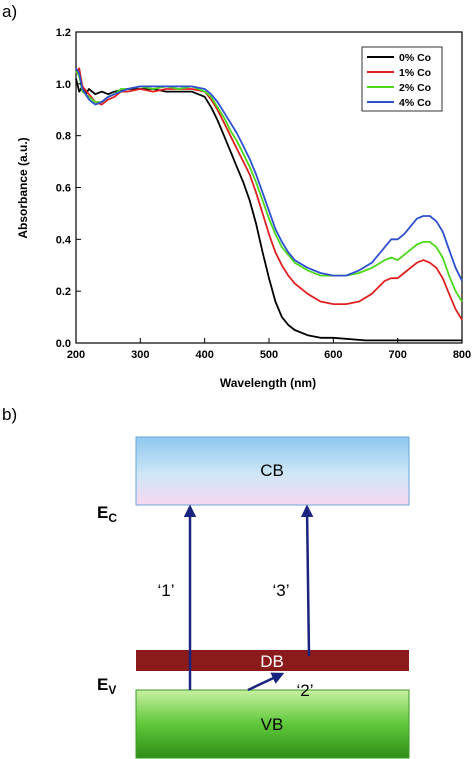 The height and width of the screenshot is (759, 474). What do you see at coordinates (102, 512) in the screenshot?
I see `ec-letter: E` at bounding box center [102, 512].